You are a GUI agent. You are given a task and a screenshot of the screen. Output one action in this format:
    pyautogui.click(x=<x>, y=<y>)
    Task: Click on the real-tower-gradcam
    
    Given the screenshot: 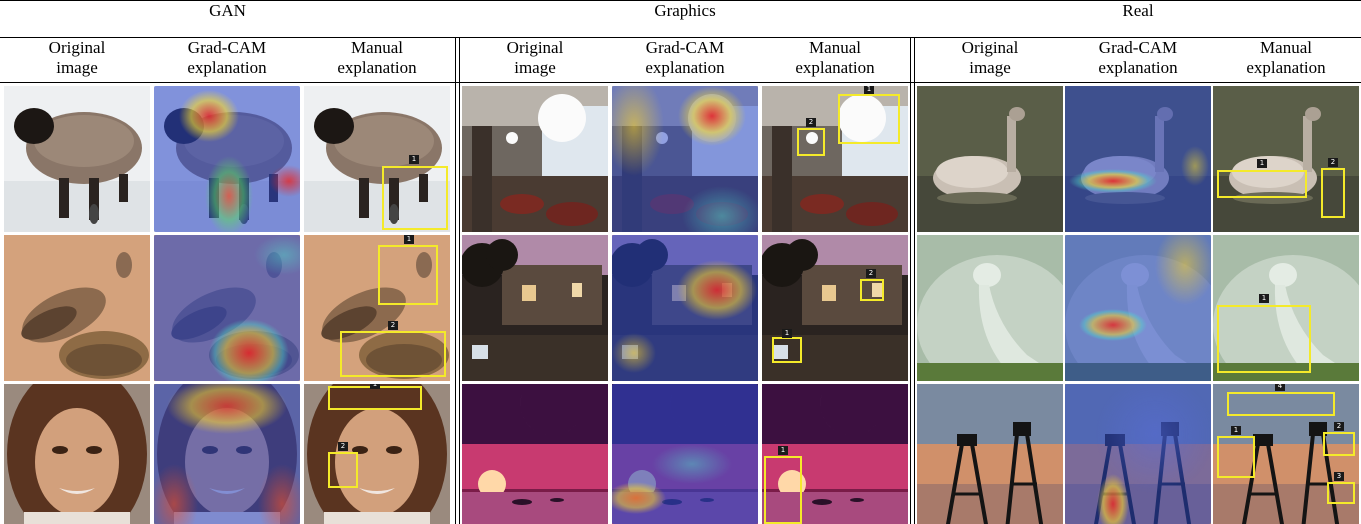 What is the action you would take?
    pyautogui.click(x=1138, y=454)
    